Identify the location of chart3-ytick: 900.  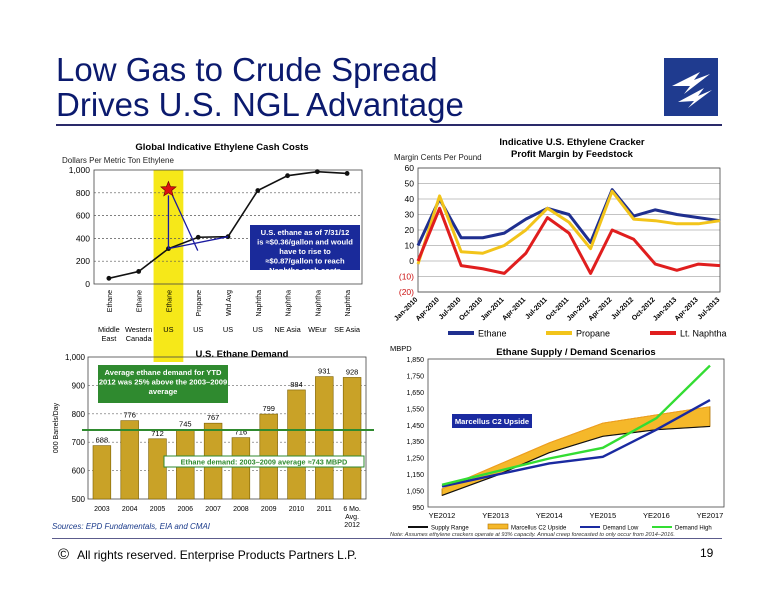
(79, 385).